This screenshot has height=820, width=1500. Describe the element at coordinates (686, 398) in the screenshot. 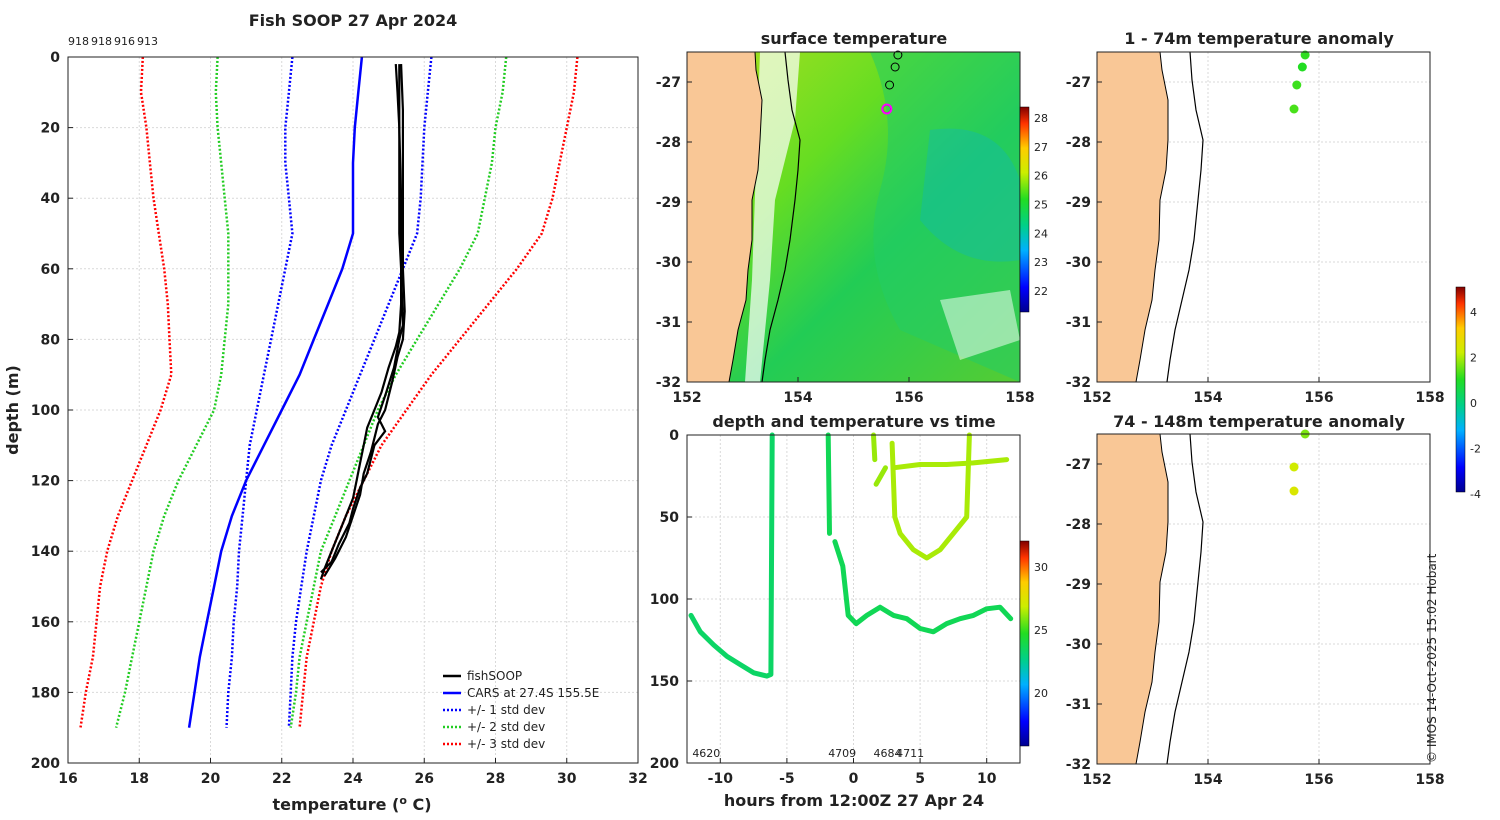

I see `sst-xtick-label: 152` at that location.